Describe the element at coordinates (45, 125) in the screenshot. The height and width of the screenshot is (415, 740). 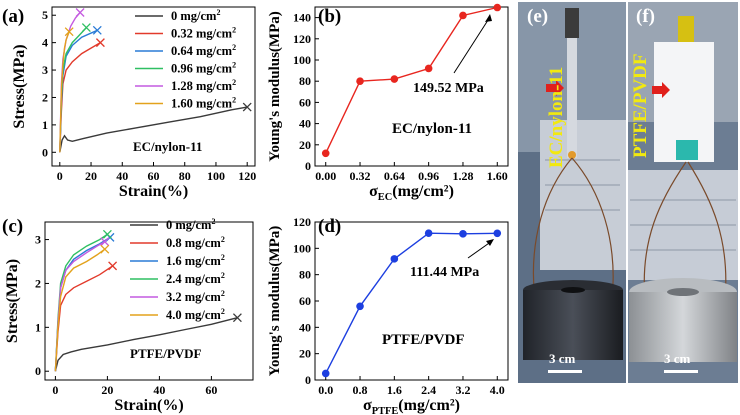
I see `y-tick-label: 1` at that location.